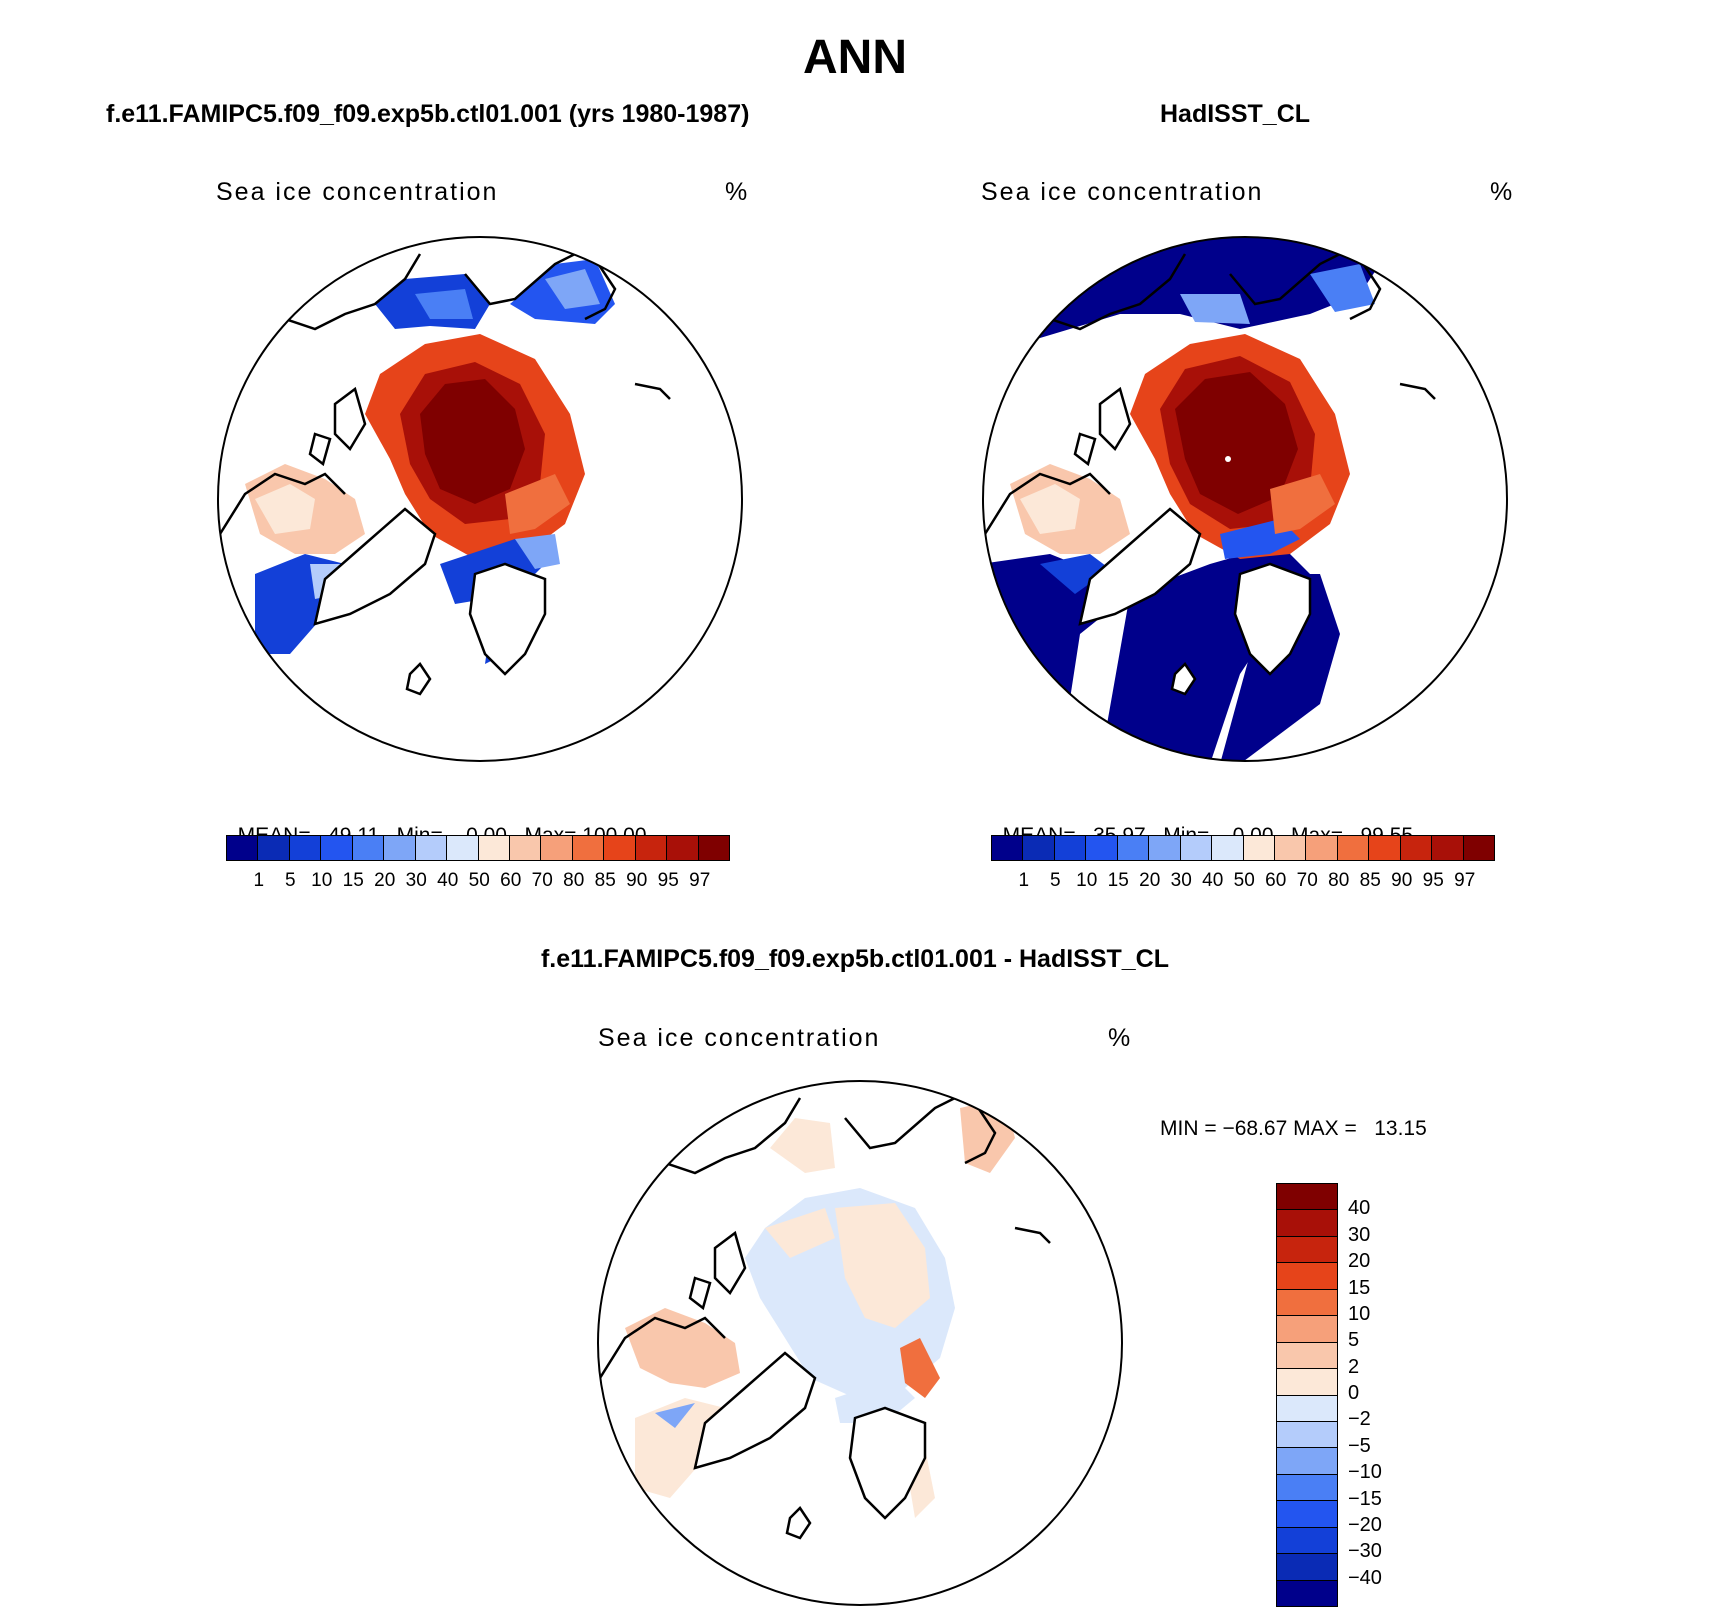 The image size is (1710, 1608). What do you see at coordinates (1370, 880) in the screenshot?
I see `colorbar-tick-label: 85` at bounding box center [1370, 880].